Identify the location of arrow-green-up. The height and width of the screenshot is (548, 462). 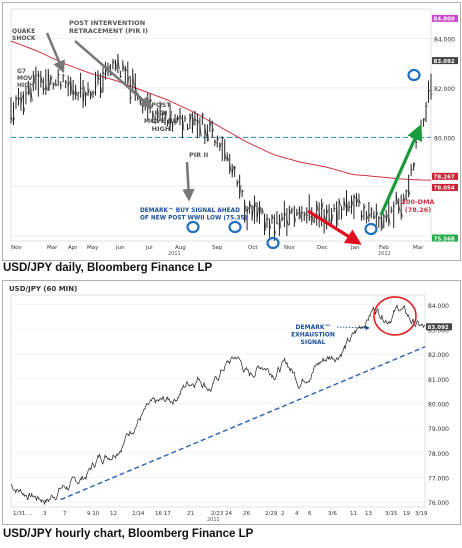
(401, 170).